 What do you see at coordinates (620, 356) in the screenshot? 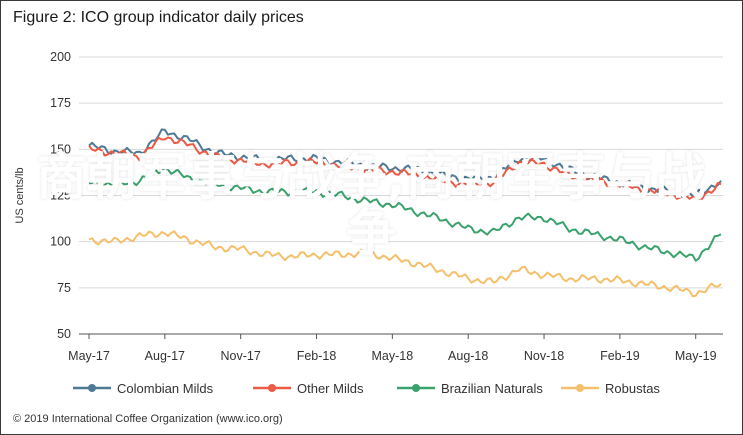
I see `x-tick-label-Feb-19: Feb-19` at bounding box center [620, 356].